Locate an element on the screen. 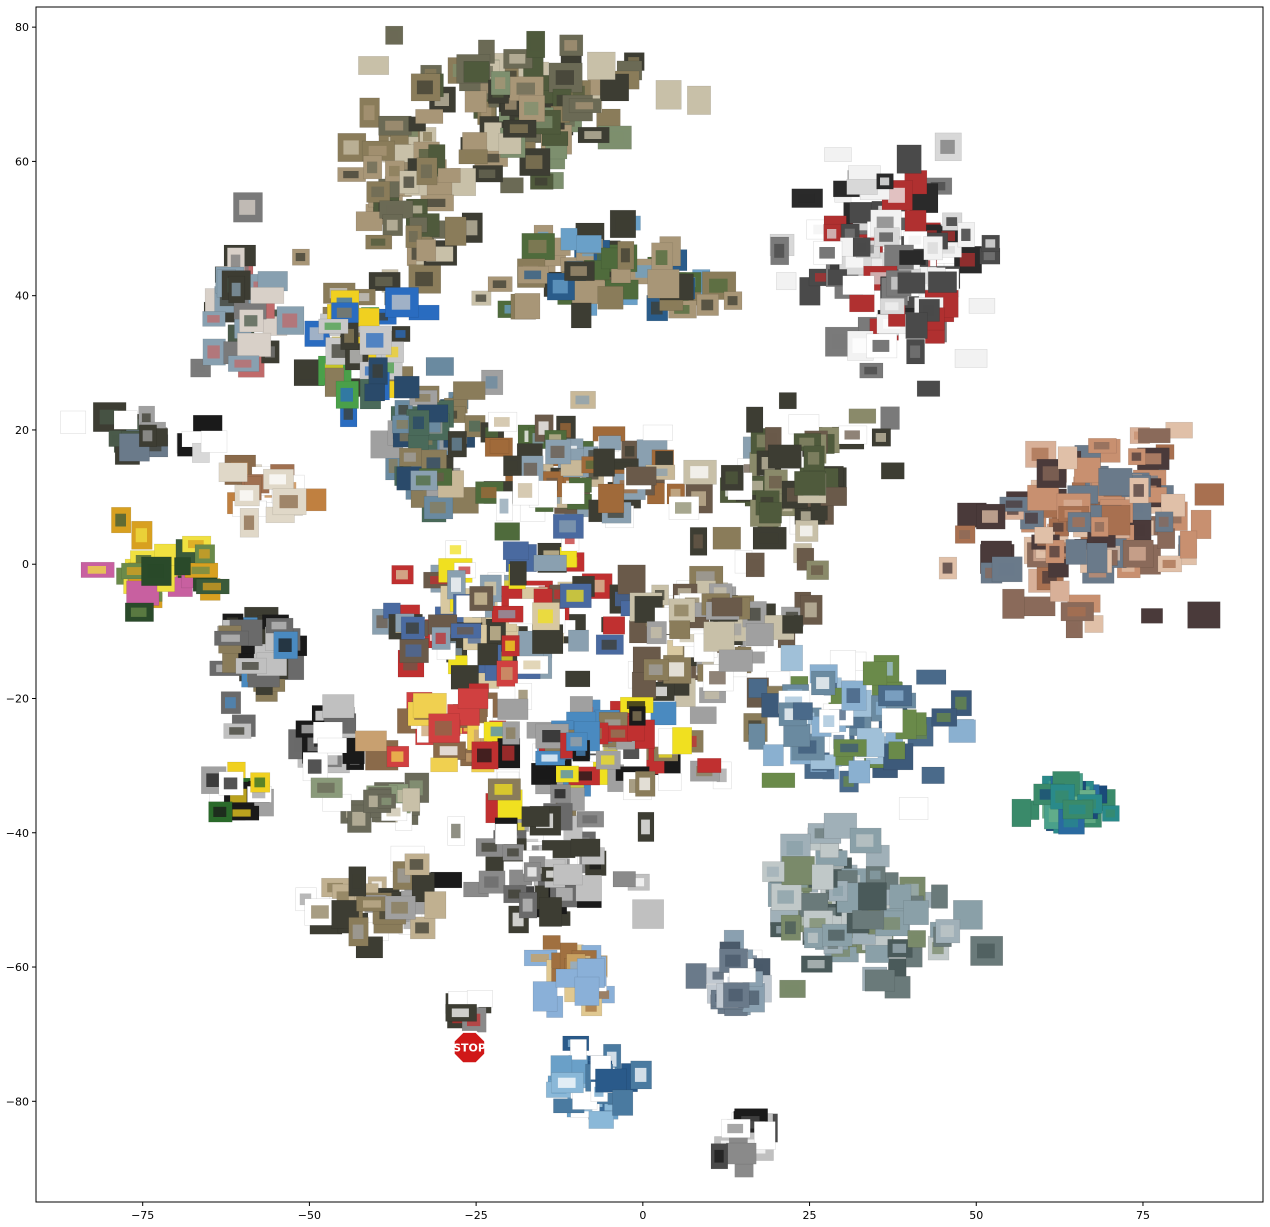 This screenshot has height=1227, width=1270. y-tick-label: −20 is located at coordinates (17, 698).